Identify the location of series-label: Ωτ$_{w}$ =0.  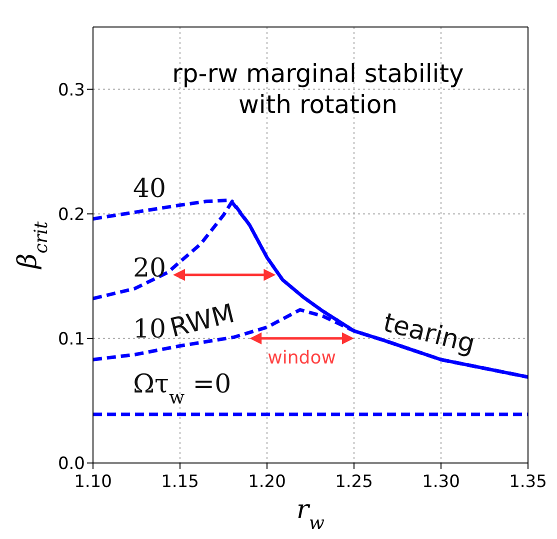
(182, 388).